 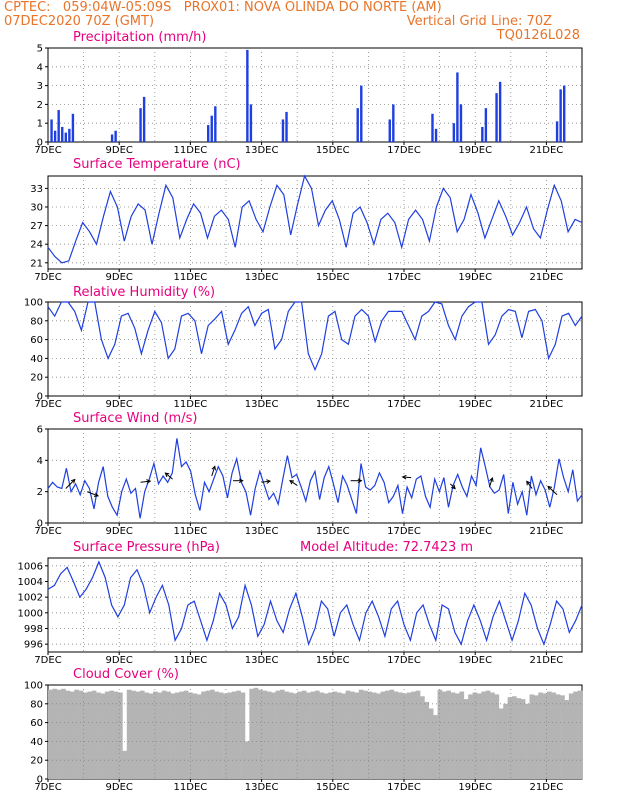 What do you see at coordinates (36, 742) in the screenshot?
I see `chart5-ytick-2: 40` at bounding box center [36, 742].